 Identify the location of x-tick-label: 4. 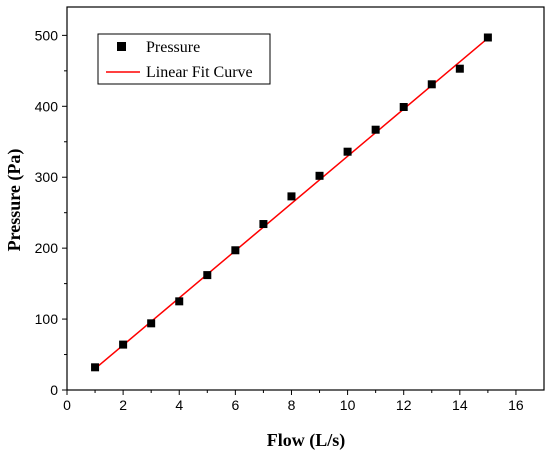
(179, 405).